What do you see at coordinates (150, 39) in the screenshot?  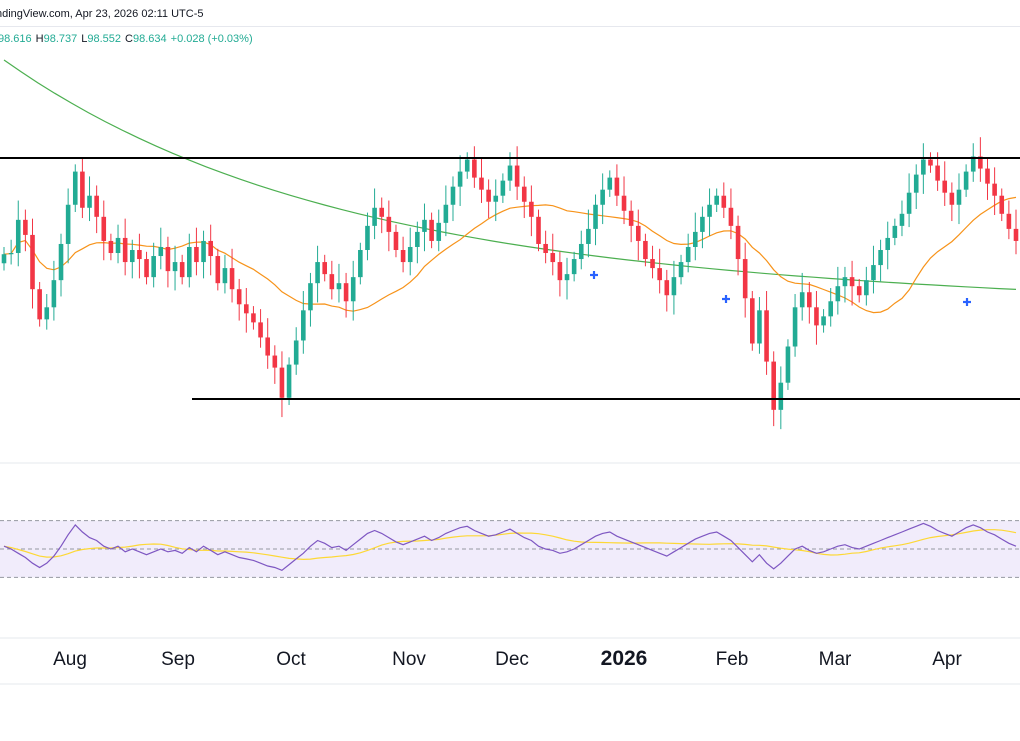 I see `ohlc-close: 98.634` at bounding box center [150, 39].